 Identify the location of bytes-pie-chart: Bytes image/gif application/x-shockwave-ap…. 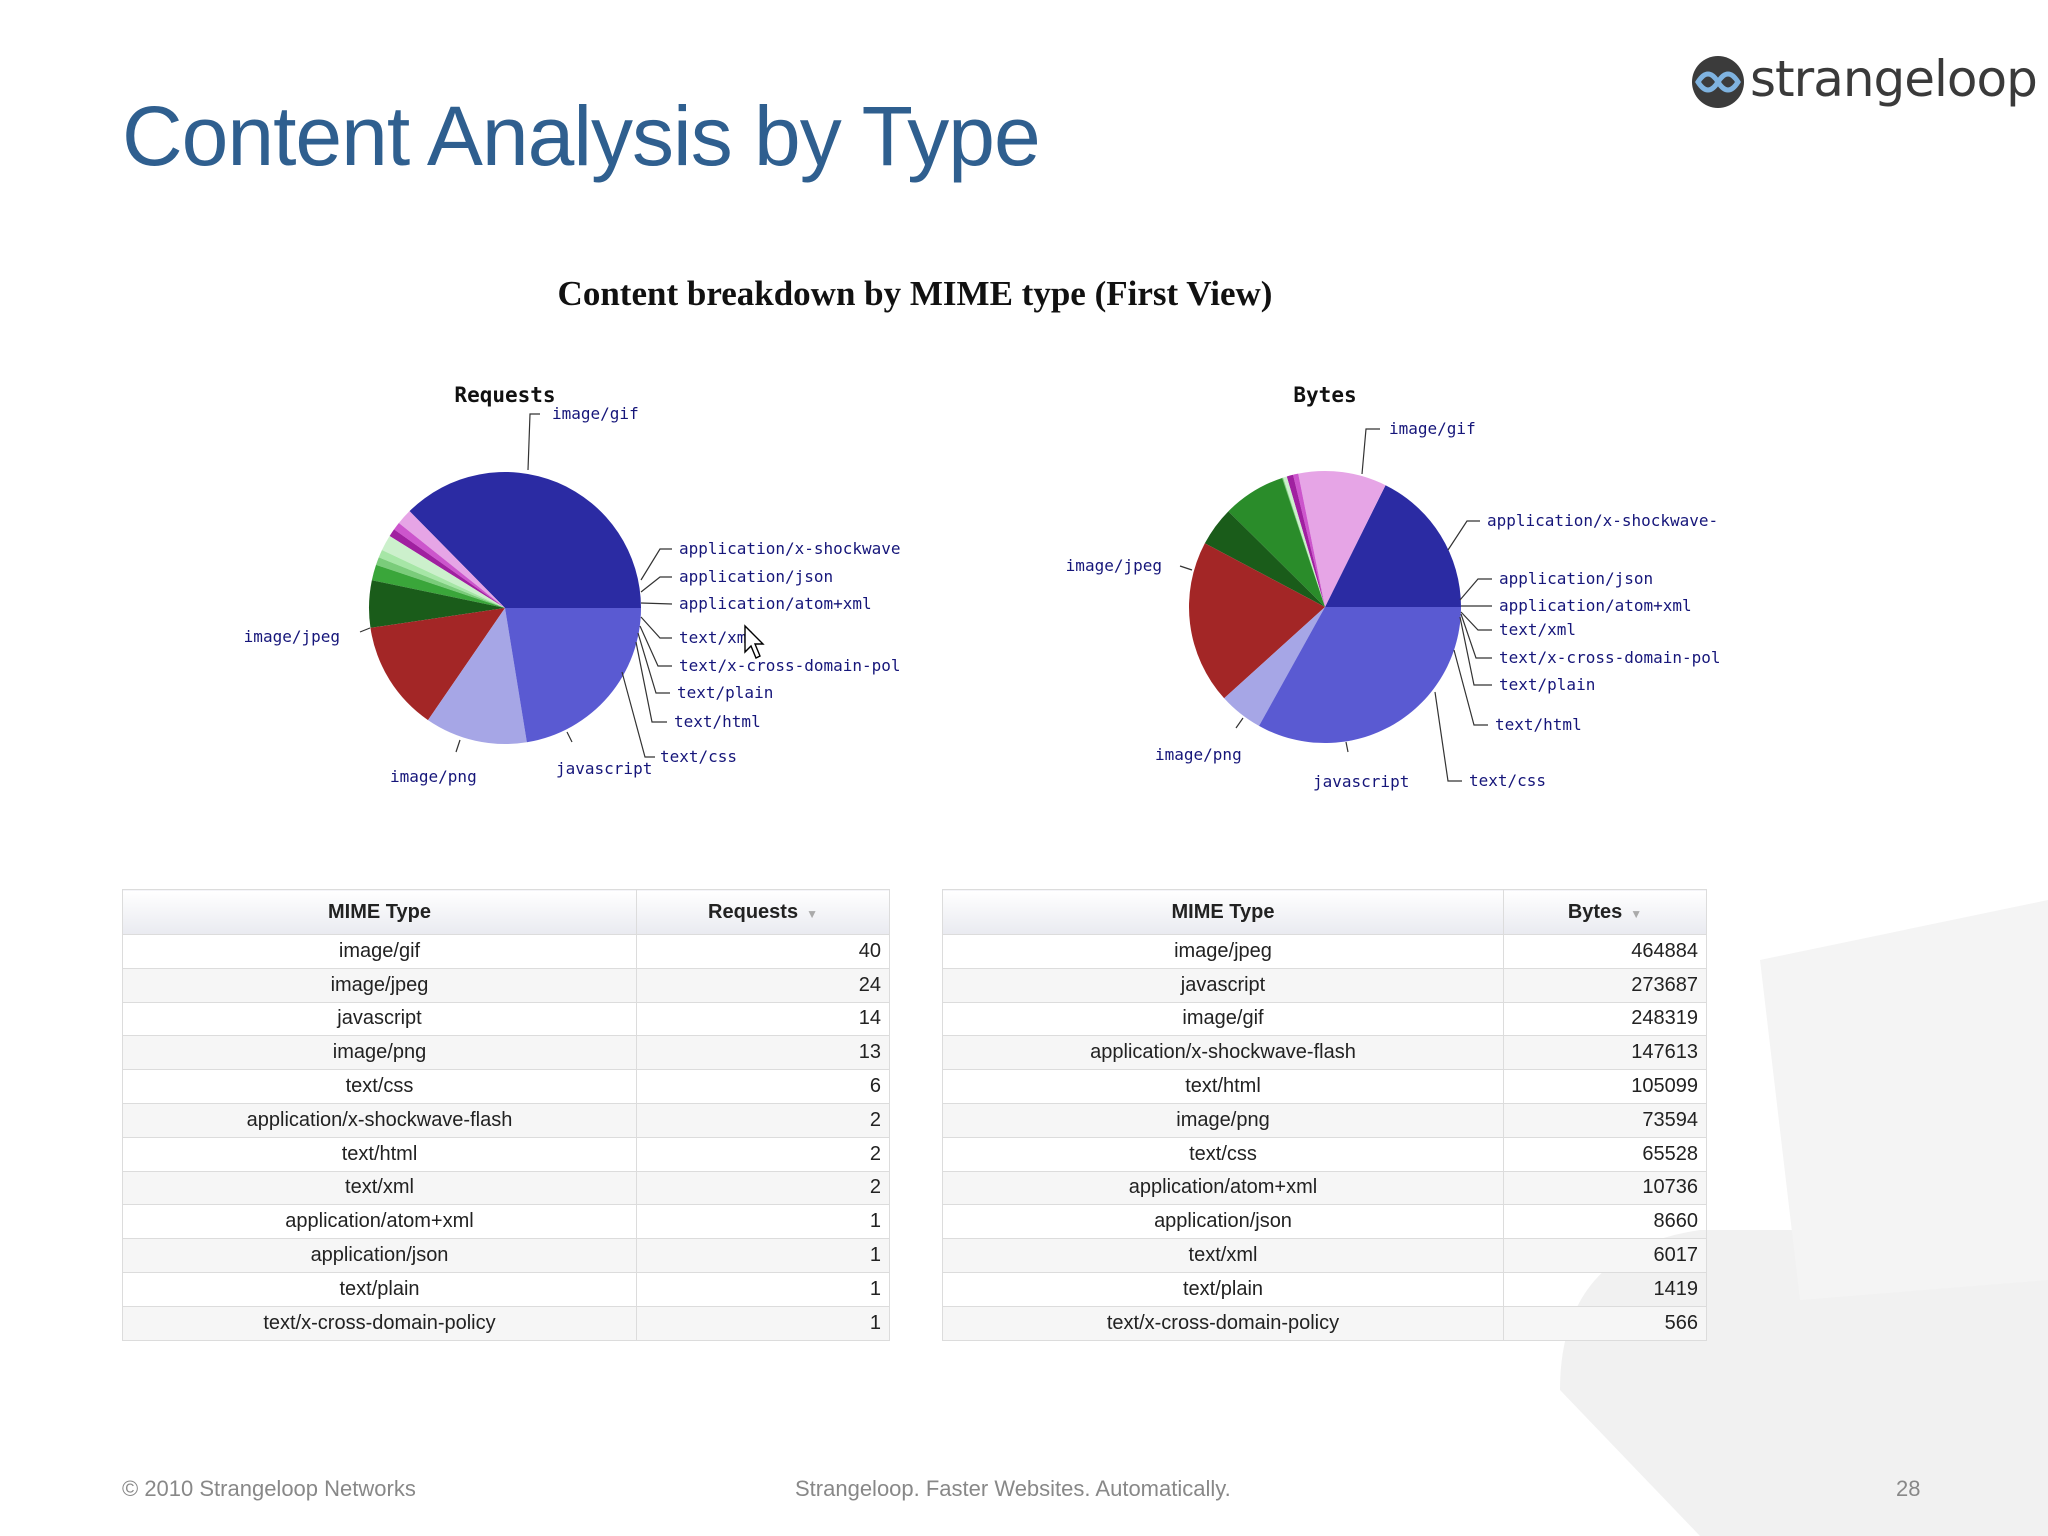
(1393, 587).